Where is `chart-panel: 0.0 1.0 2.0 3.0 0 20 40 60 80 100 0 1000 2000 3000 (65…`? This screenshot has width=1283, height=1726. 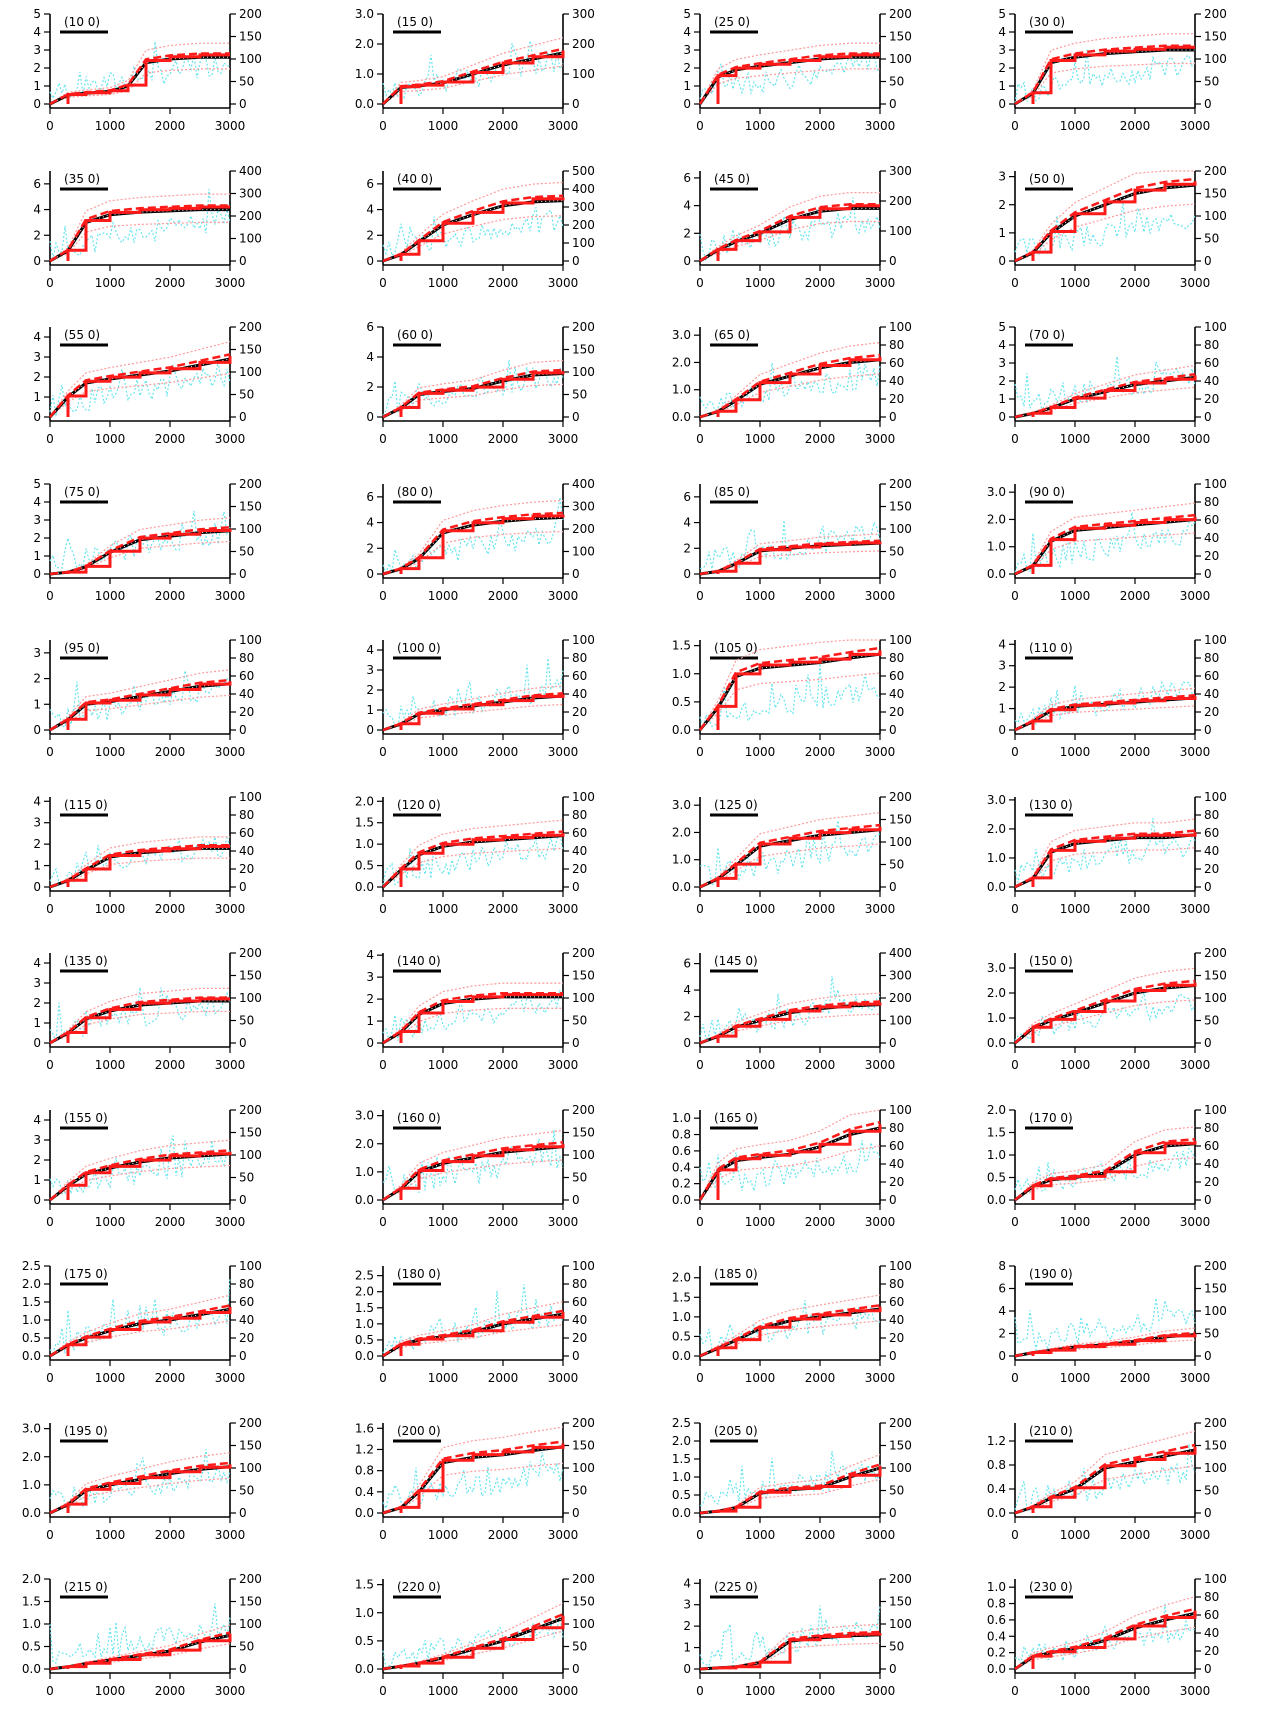 chart-panel: 0.0 1.0 2.0 3.0 0 20 40 60 80 100 0 1000 2000 3000 (65… is located at coordinates (802, 396).